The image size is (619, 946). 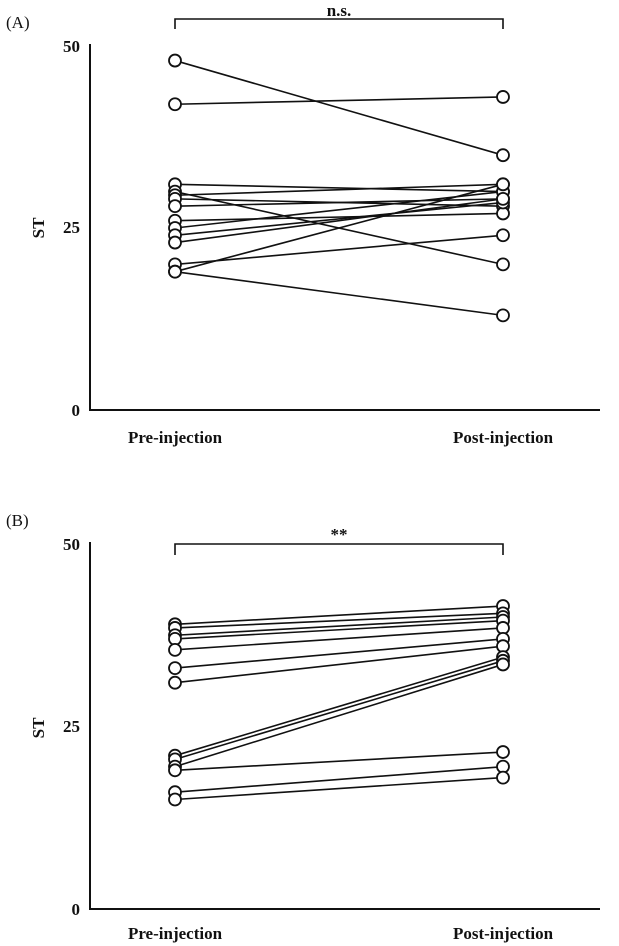 I want to click on panel-a-point-14-pre, so click(x=175, y=271).